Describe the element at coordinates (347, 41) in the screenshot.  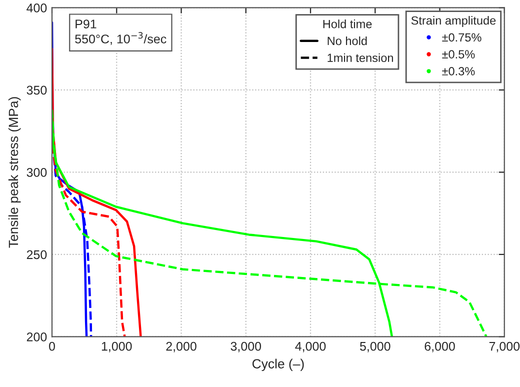
I see `legend-label: No hold` at that location.